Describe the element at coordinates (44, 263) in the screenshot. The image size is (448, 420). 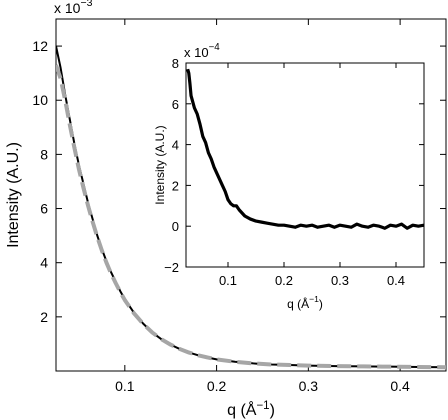
I see `main-ytick-label: 4` at that location.